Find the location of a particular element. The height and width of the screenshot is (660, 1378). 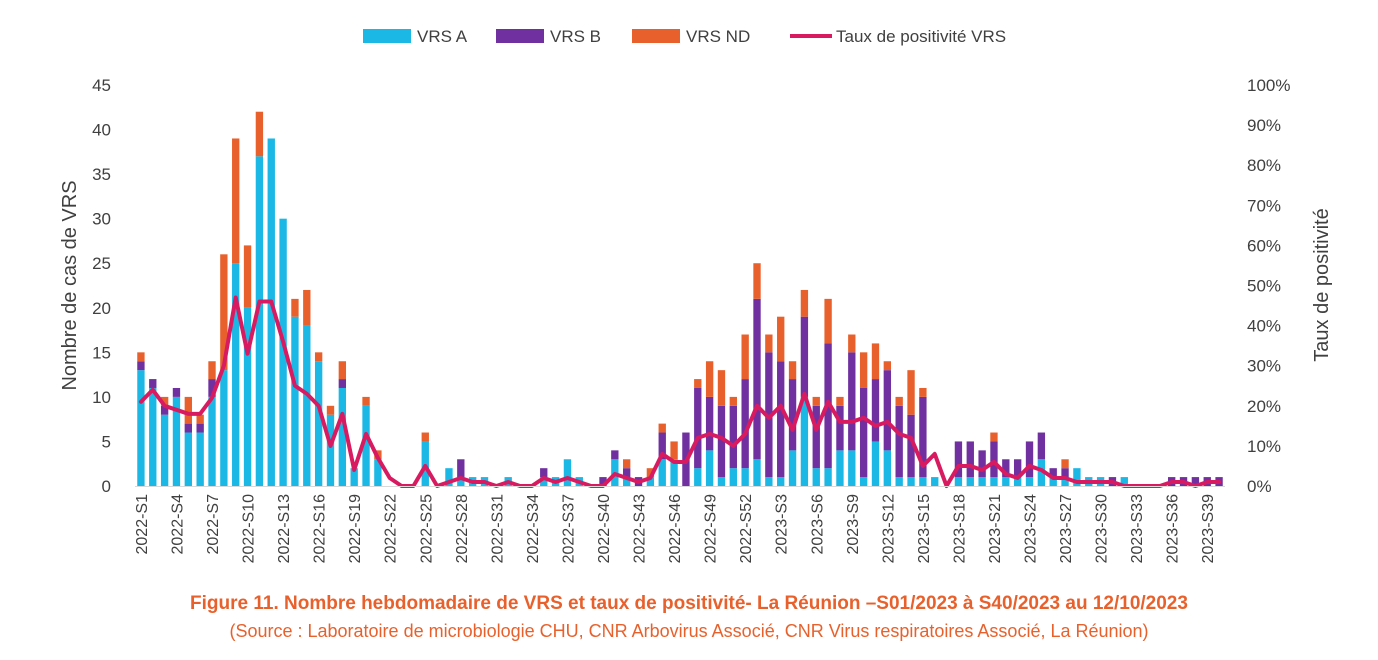

x-tick-label: 2022-S40 is located at coordinates (604, 528).